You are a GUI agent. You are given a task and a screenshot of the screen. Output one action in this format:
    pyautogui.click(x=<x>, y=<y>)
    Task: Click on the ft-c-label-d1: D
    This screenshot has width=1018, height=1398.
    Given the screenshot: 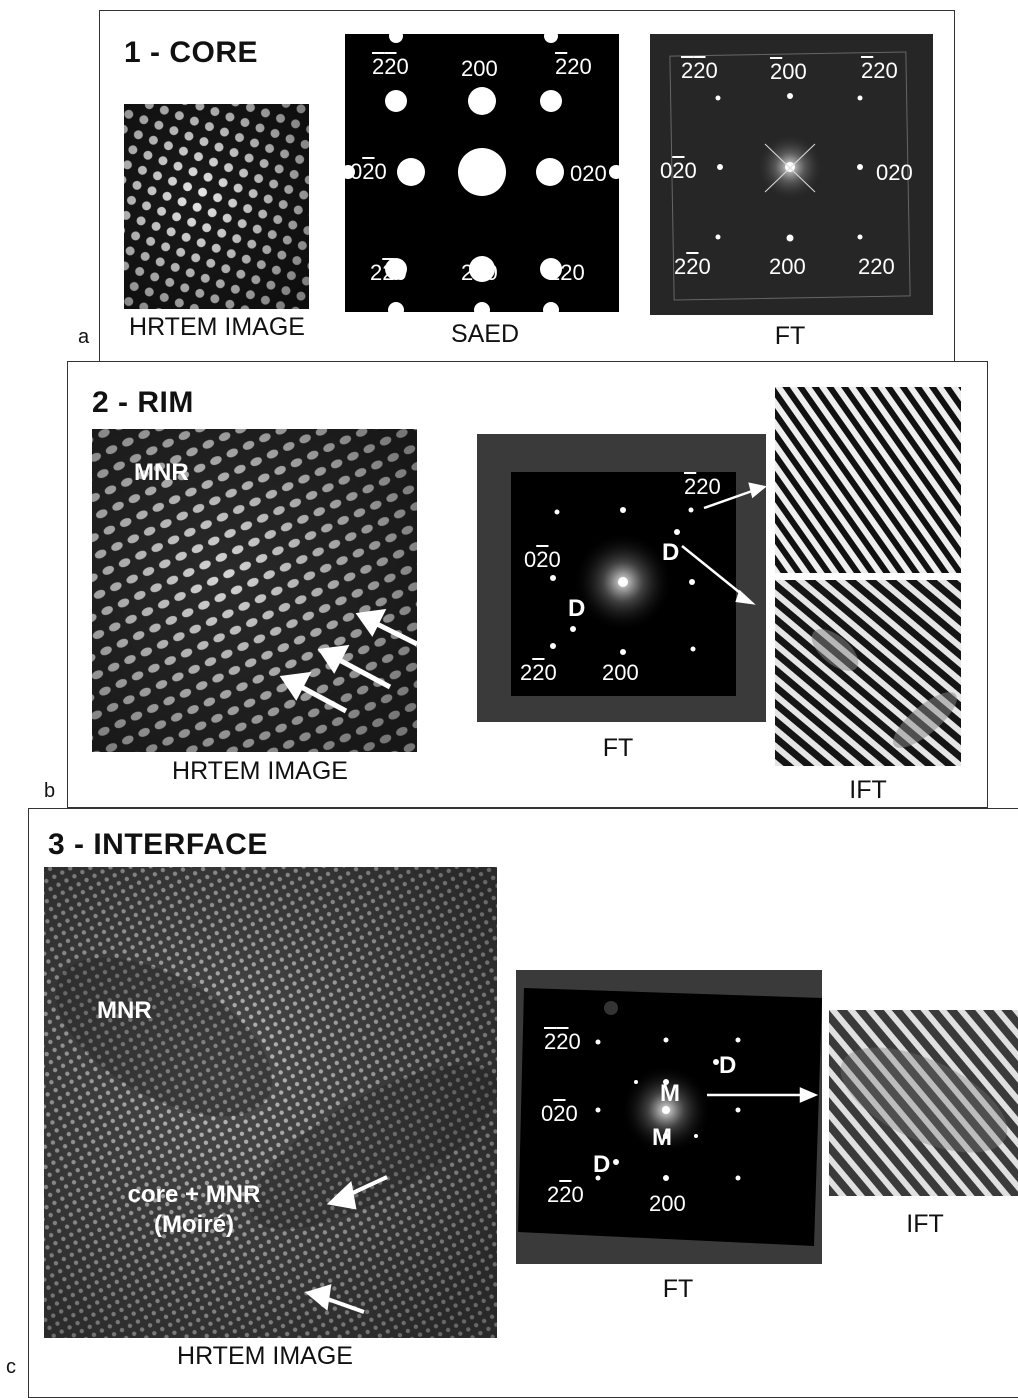 What is the action you would take?
    pyautogui.click(x=728, y=1065)
    